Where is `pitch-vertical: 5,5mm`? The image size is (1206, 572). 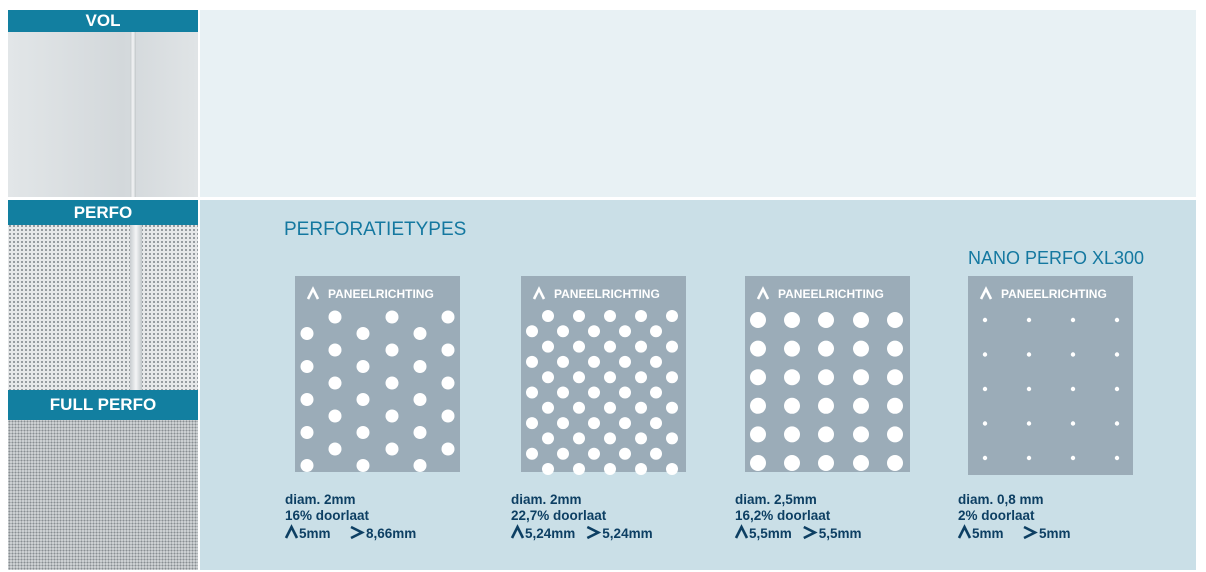
pitch-vertical: 5,5mm is located at coordinates (770, 533).